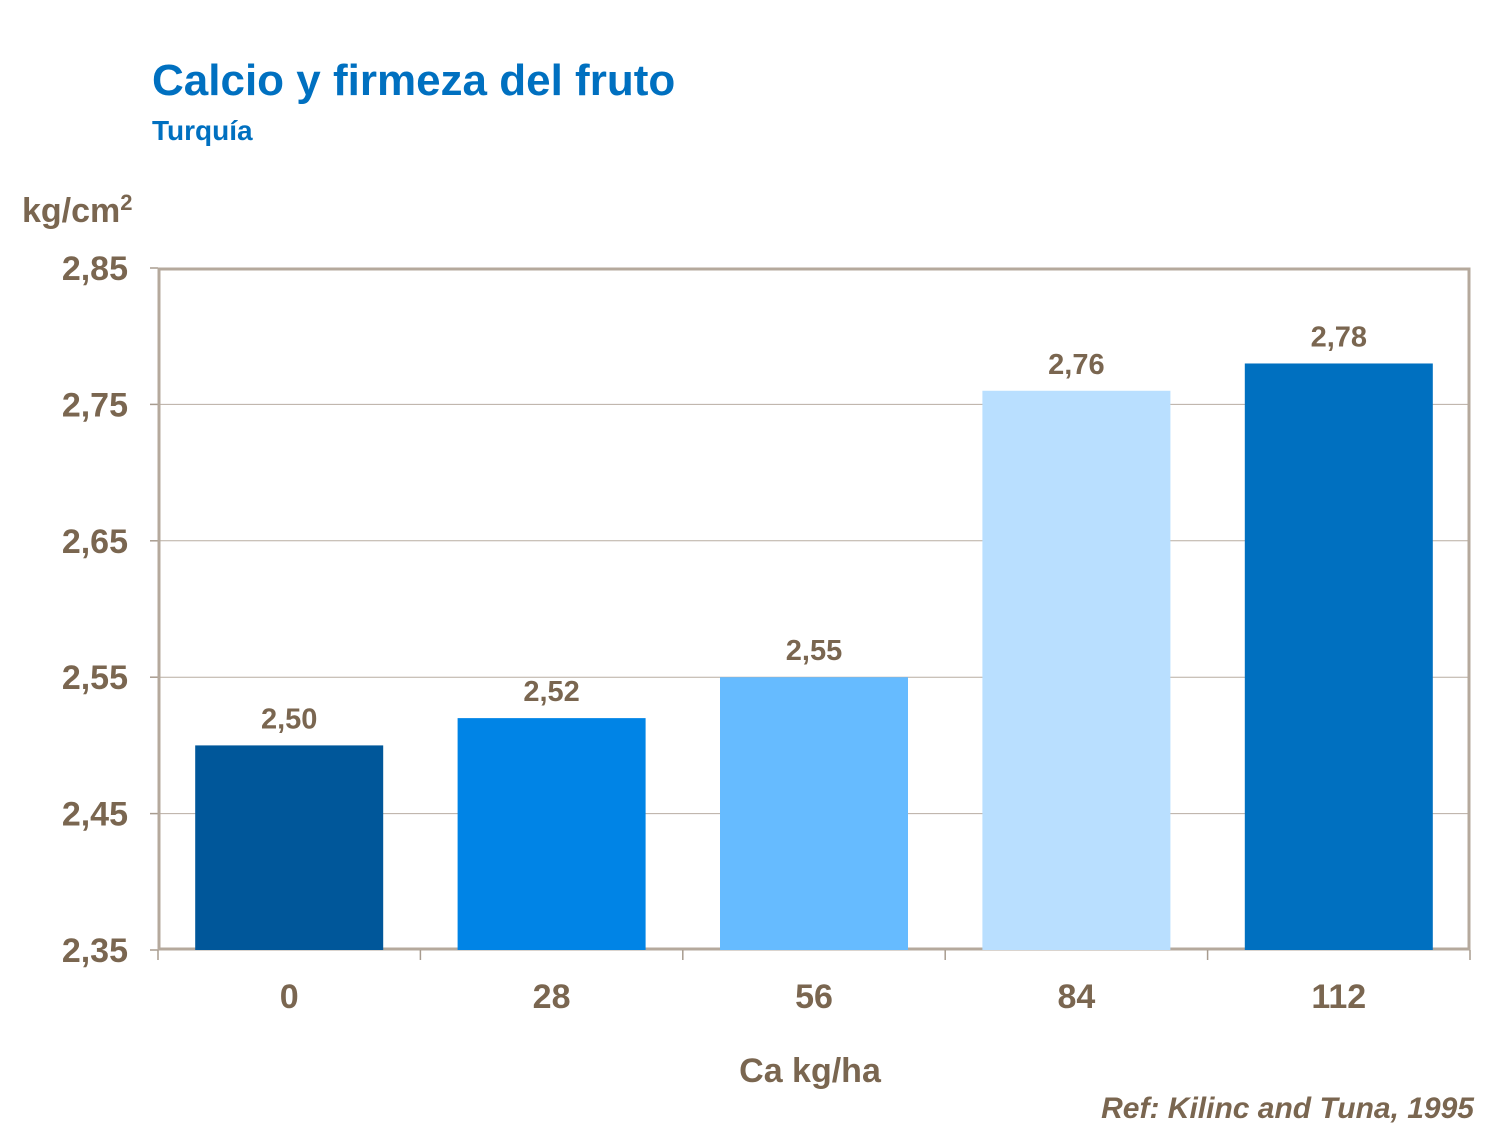 This screenshot has width=1500, height=1126. I want to click on x-tick-label: 56, so click(814, 997).